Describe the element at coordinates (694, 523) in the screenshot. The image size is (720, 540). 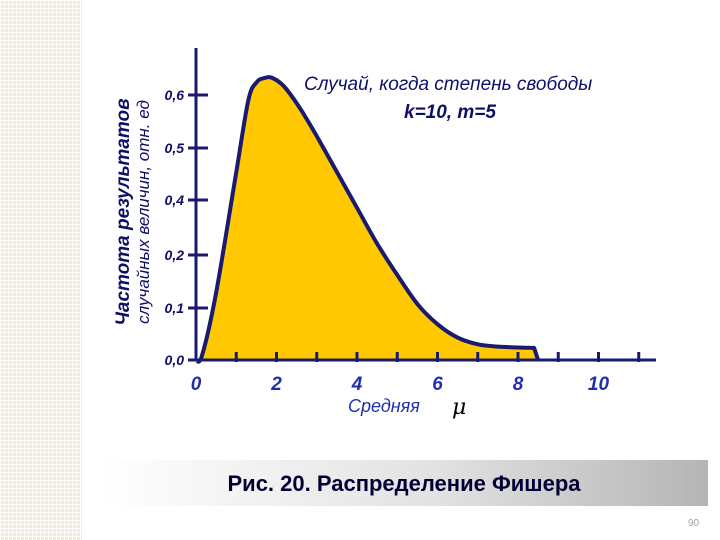
I see `page-number: 90` at that location.